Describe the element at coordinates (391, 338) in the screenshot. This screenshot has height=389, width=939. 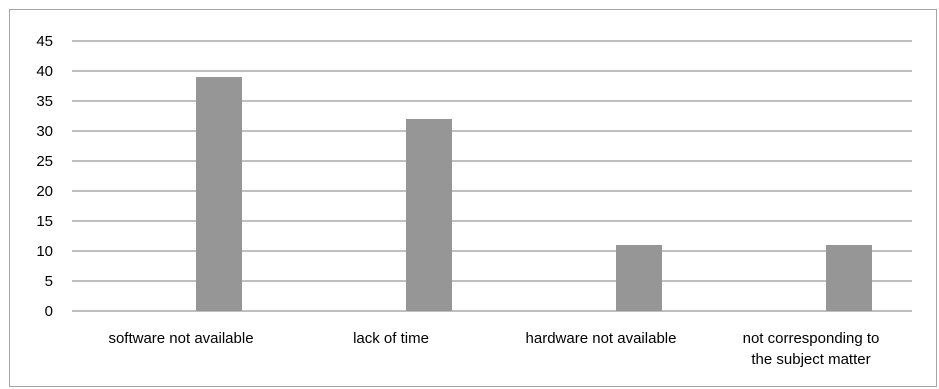
I see `x-category-label: lack of time` at that location.